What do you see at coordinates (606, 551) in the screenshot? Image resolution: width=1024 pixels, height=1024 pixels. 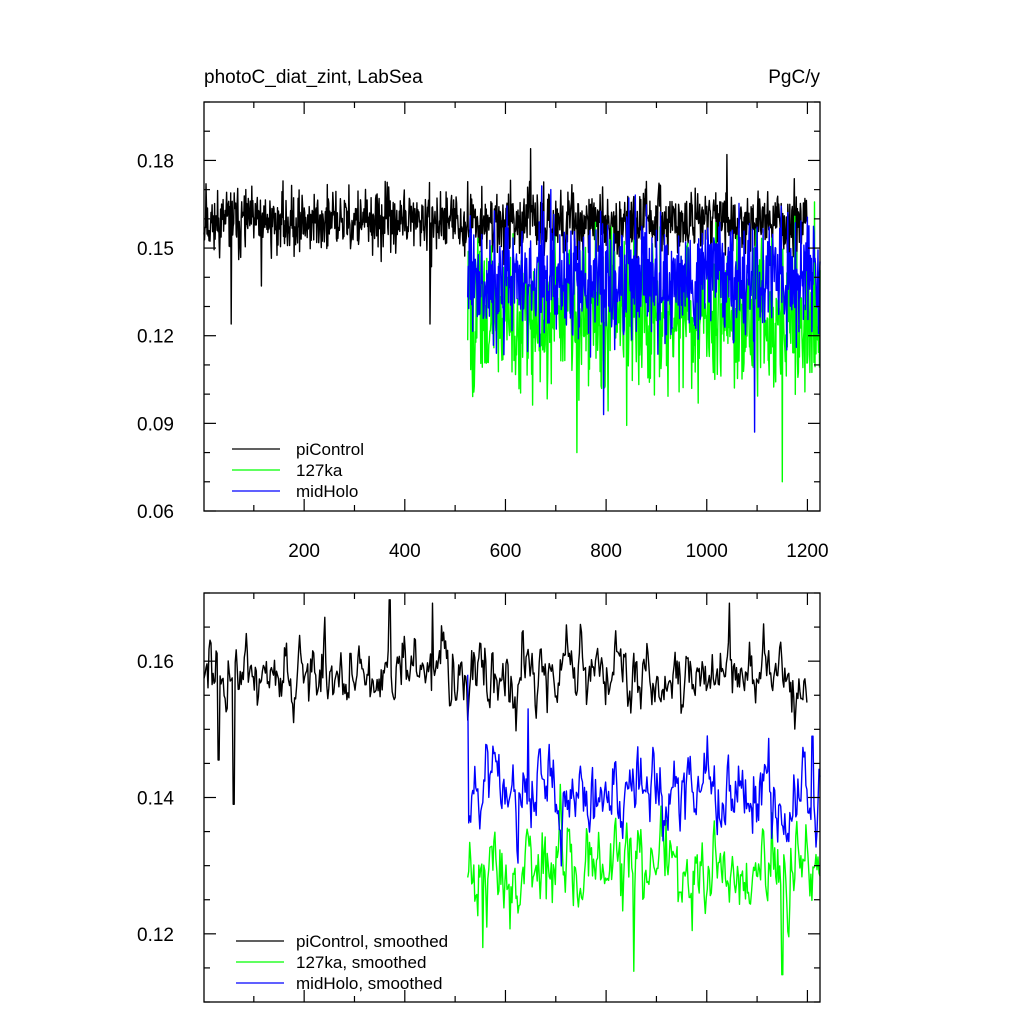 I see `x-tick-label: 800` at bounding box center [606, 551].